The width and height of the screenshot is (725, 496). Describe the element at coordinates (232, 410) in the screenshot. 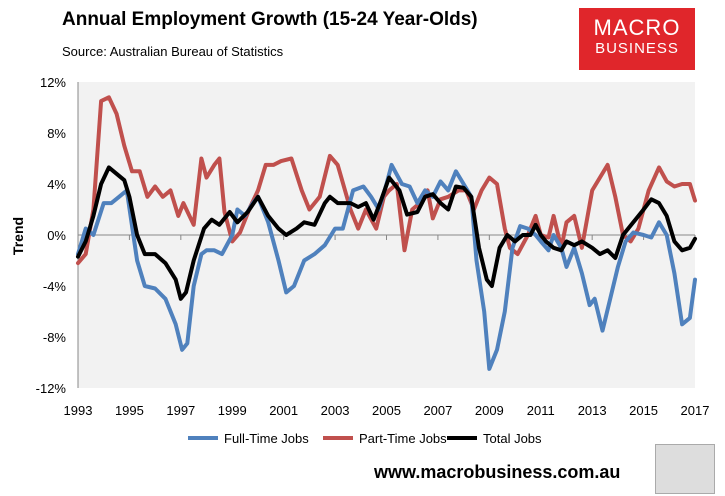

I see `x-tick-label: 1999` at that location.